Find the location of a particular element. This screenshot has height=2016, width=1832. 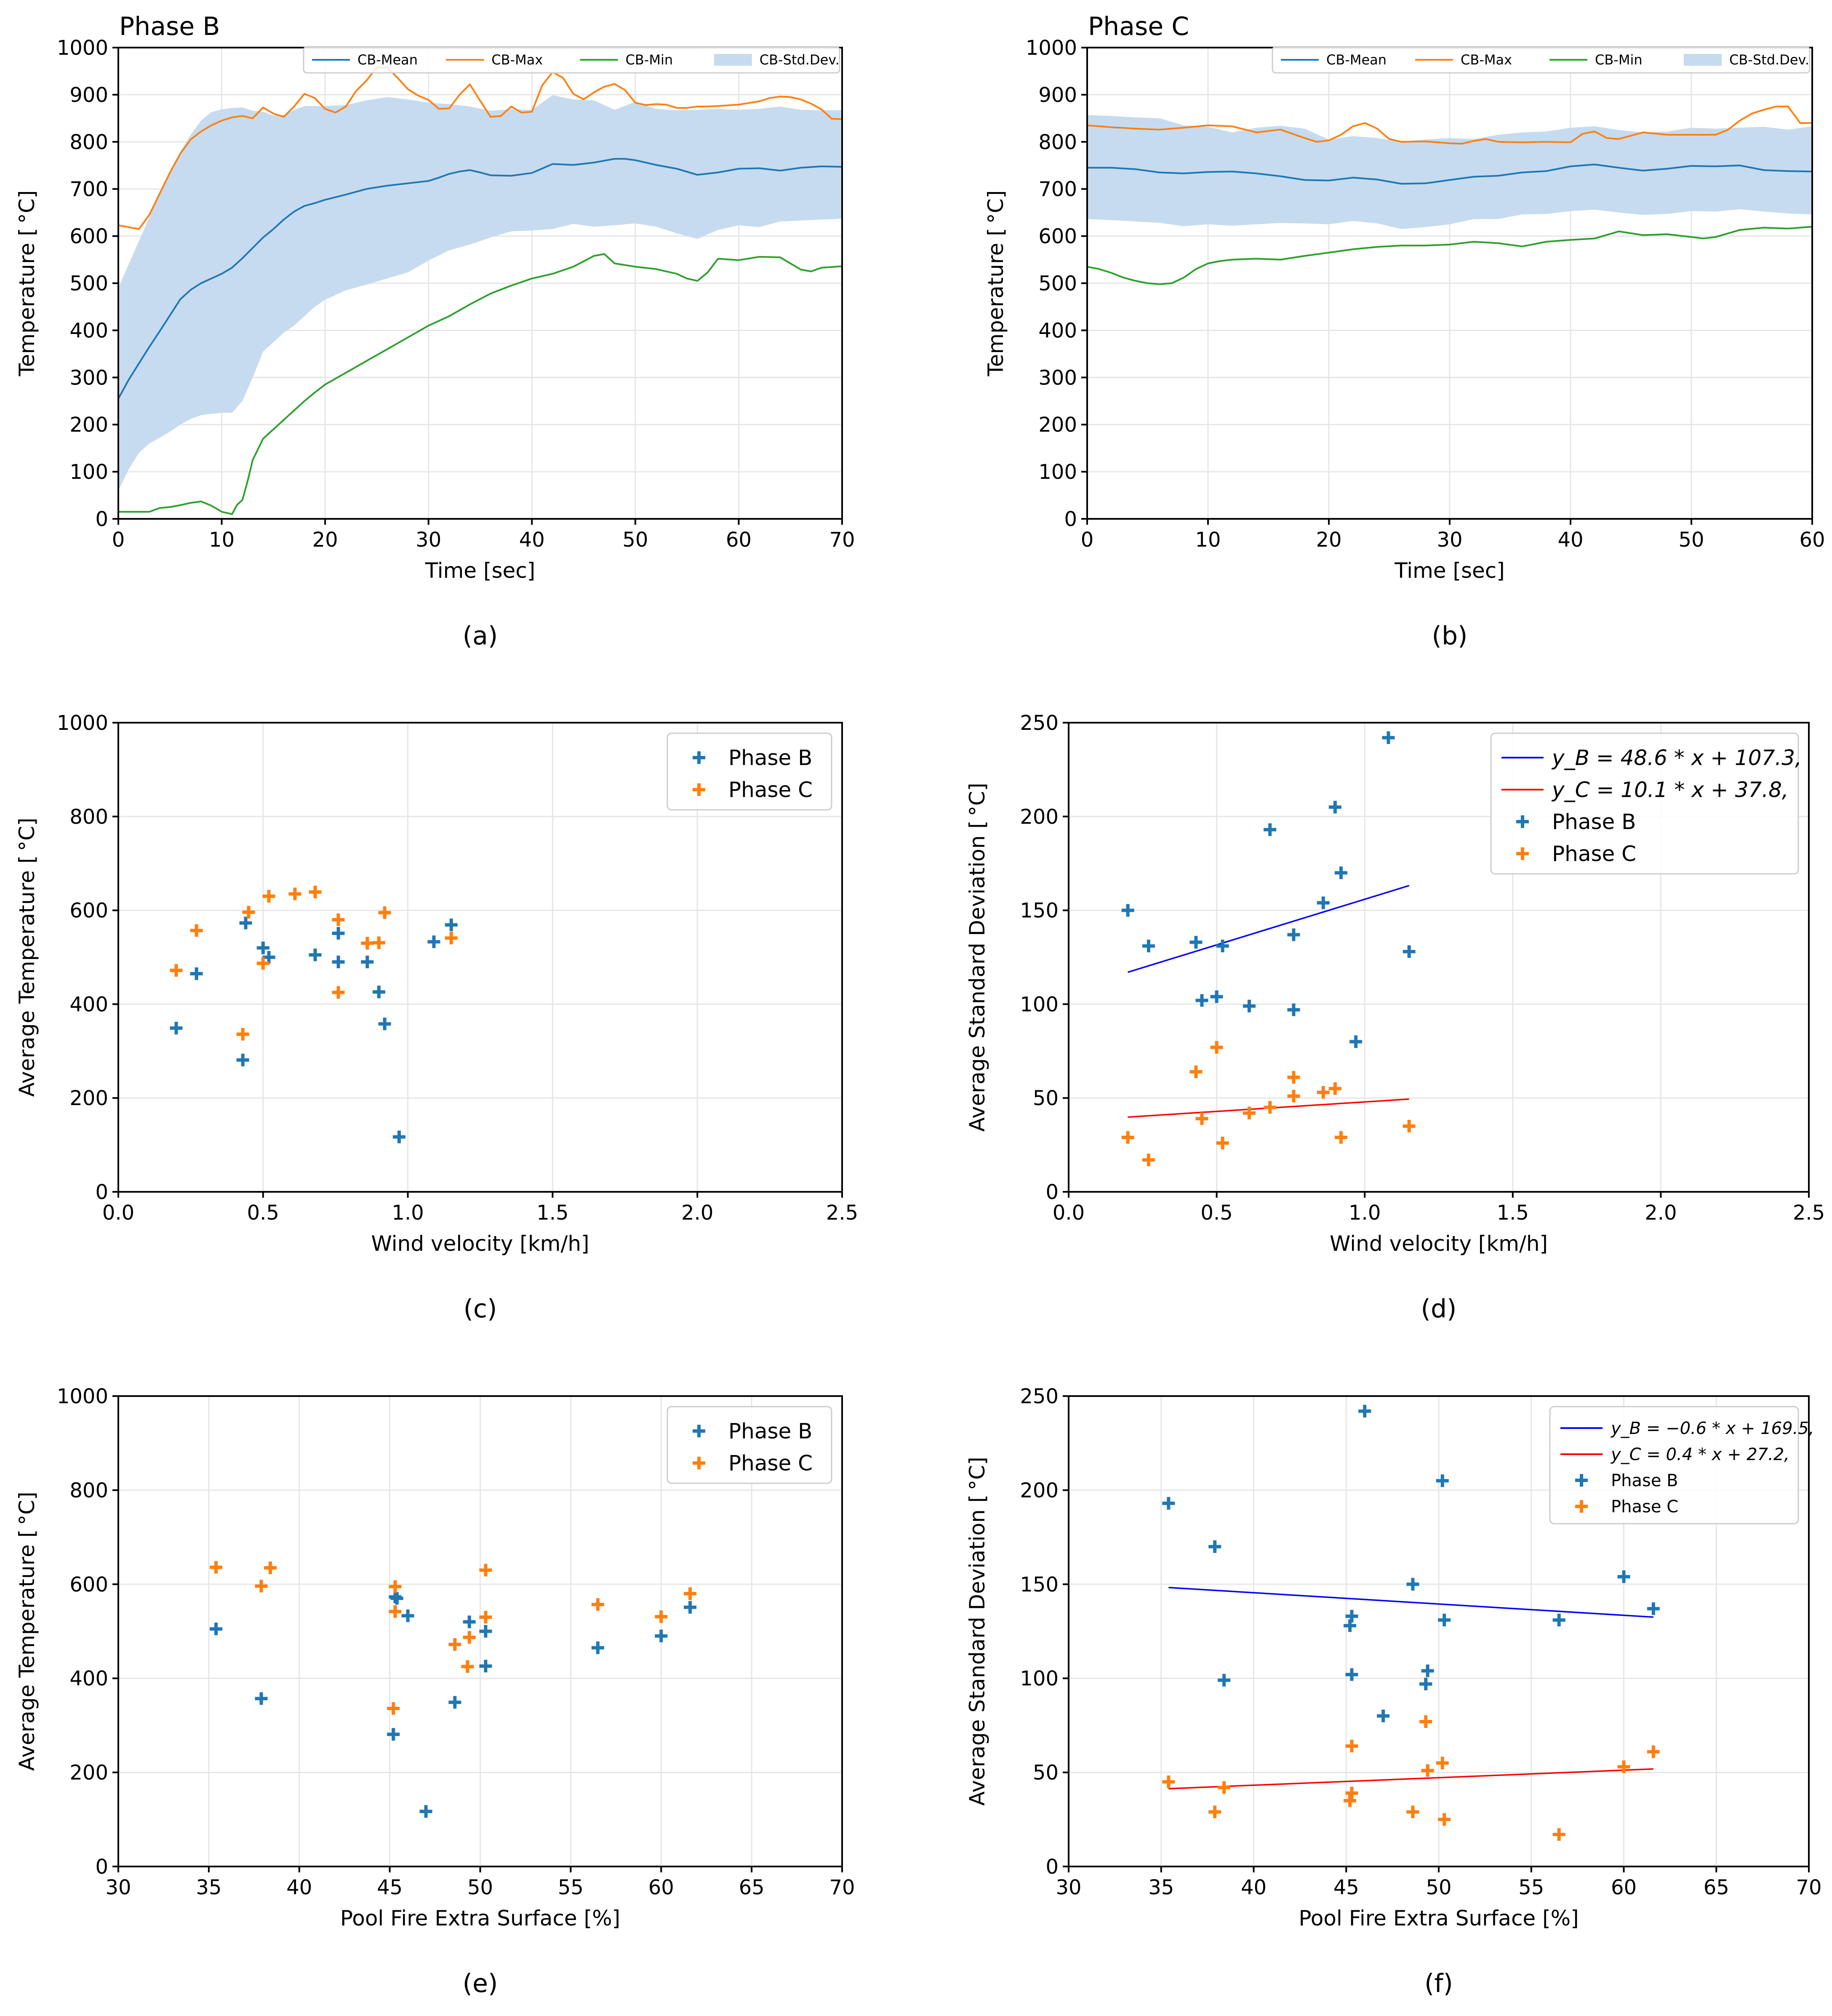

std-dev-band is located at coordinates (1449, 172).